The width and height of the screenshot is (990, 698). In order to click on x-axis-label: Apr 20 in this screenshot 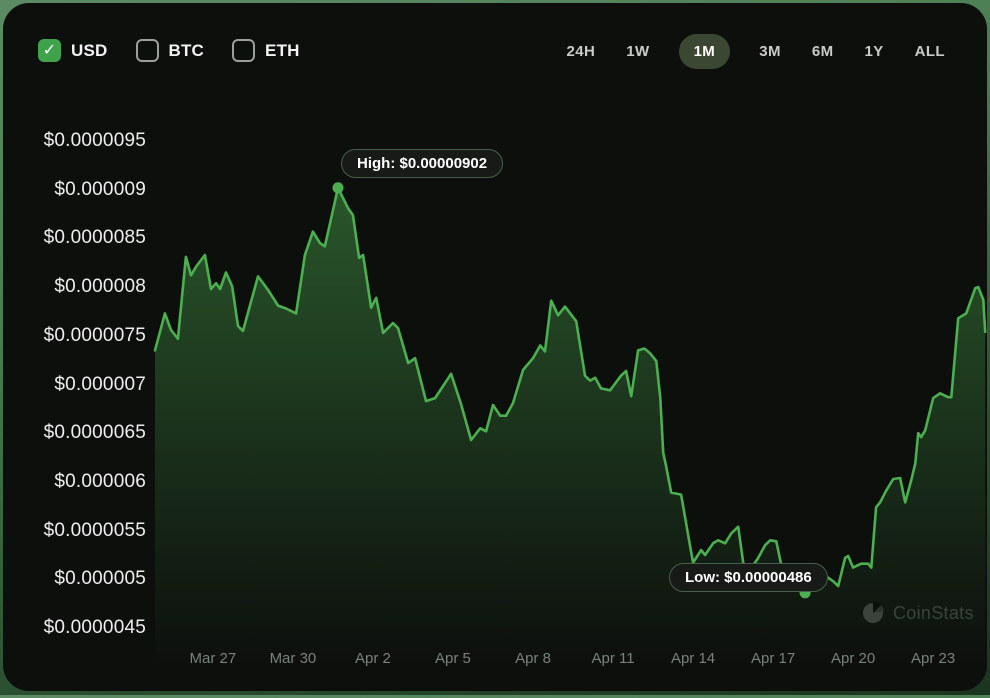, I will do `click(853, 658)`.